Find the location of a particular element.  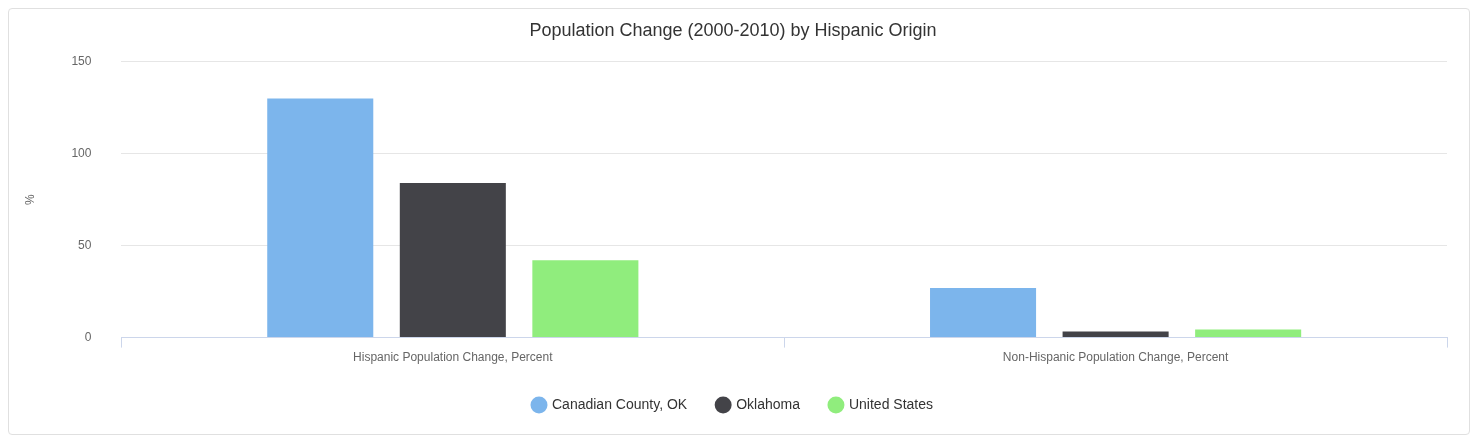

y-tick-label: 100 is located at coordinates (81, 152).